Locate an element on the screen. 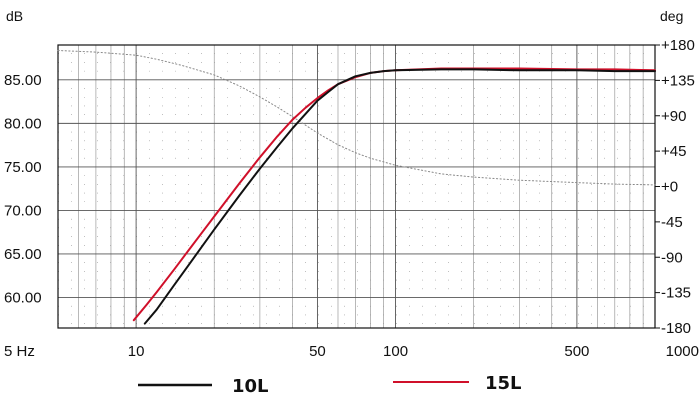  x-tick-label: 5 Hz is located at coordinates (19, 351).